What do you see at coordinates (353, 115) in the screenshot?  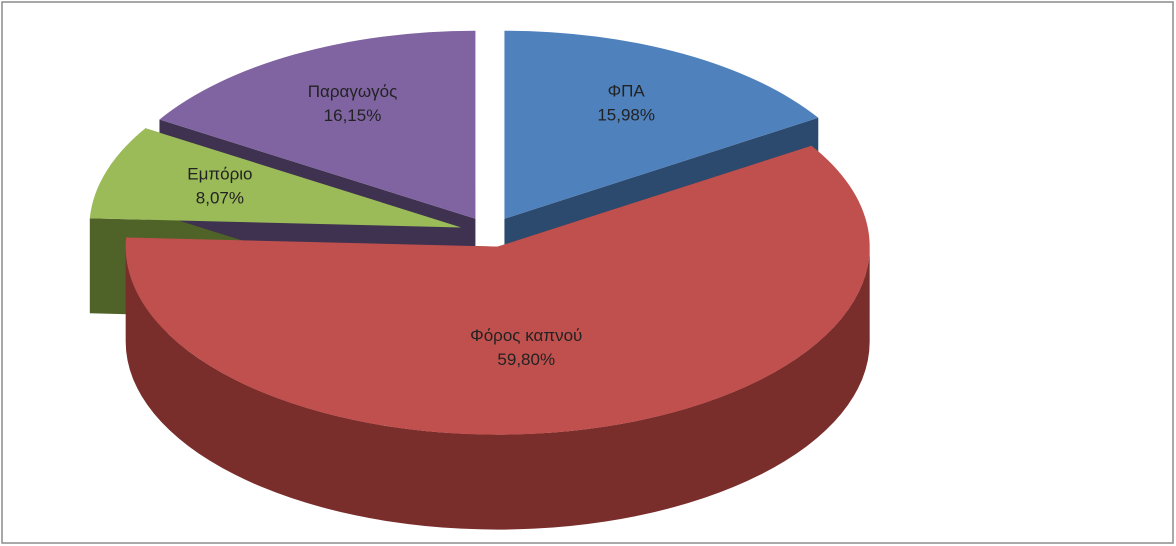 I see `slice-value-label: 16,15%` at bounding box center [353, 115].